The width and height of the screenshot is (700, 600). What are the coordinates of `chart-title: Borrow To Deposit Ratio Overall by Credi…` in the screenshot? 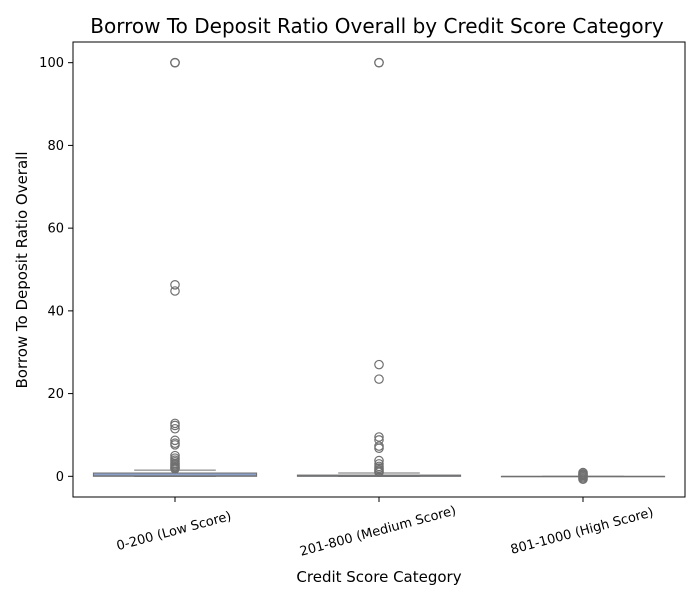 It's located at (377, 26).